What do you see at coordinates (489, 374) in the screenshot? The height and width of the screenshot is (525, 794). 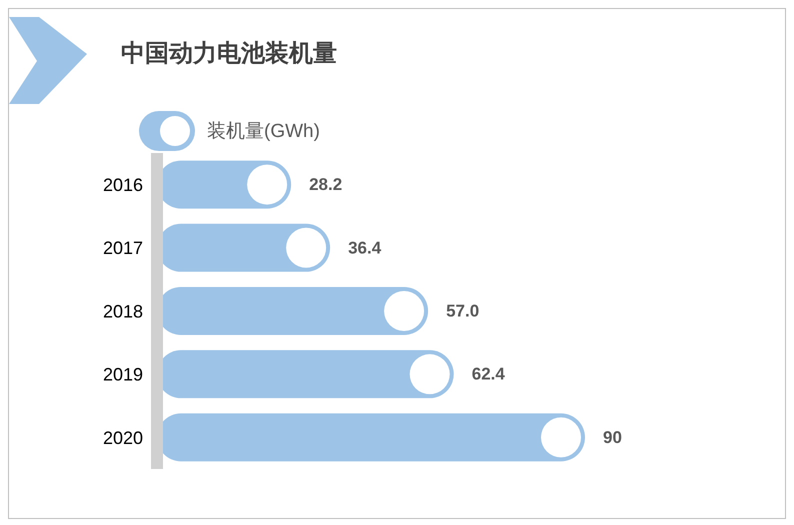 I see `data-label: 62.4` at bounding box center [489, 374].